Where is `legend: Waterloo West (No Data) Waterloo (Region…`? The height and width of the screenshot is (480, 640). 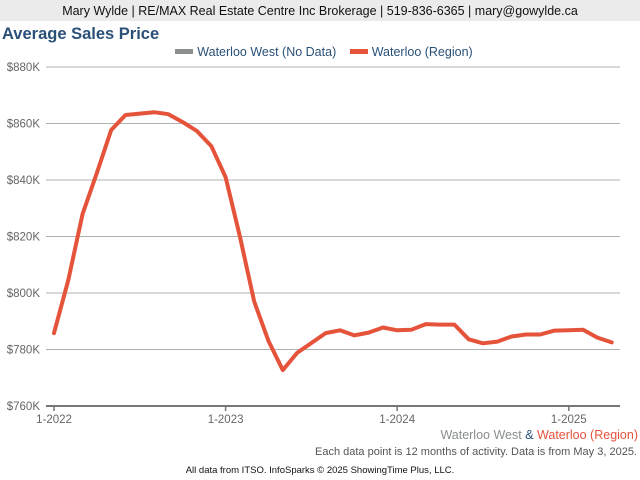 legend: Waterloo West (No Data) Waterloo (Region… is located at coordinates (320, 52).